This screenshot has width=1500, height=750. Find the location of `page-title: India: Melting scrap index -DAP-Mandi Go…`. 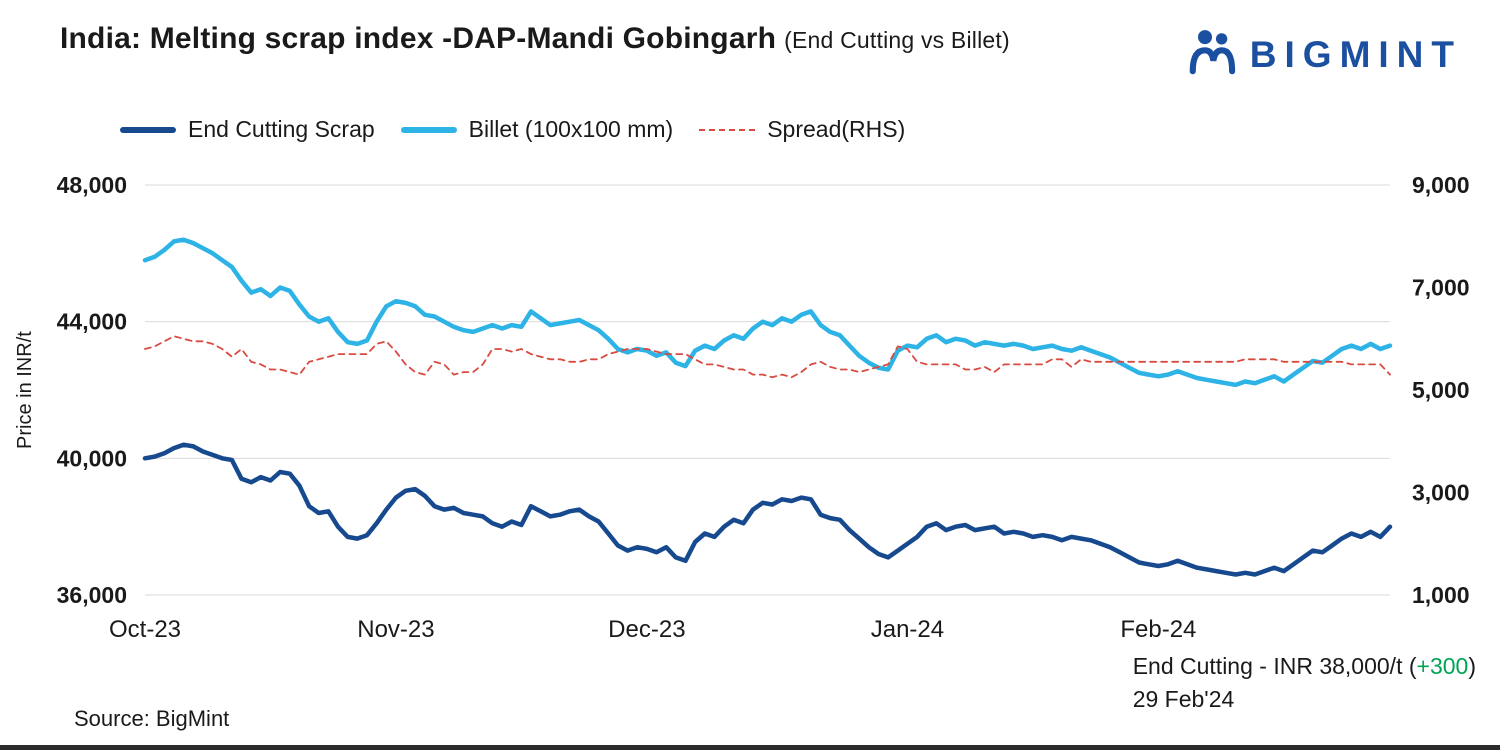

page-title: India: Melting scrap index -DAP-Mandi Go… is located at coordinates (418, 38).